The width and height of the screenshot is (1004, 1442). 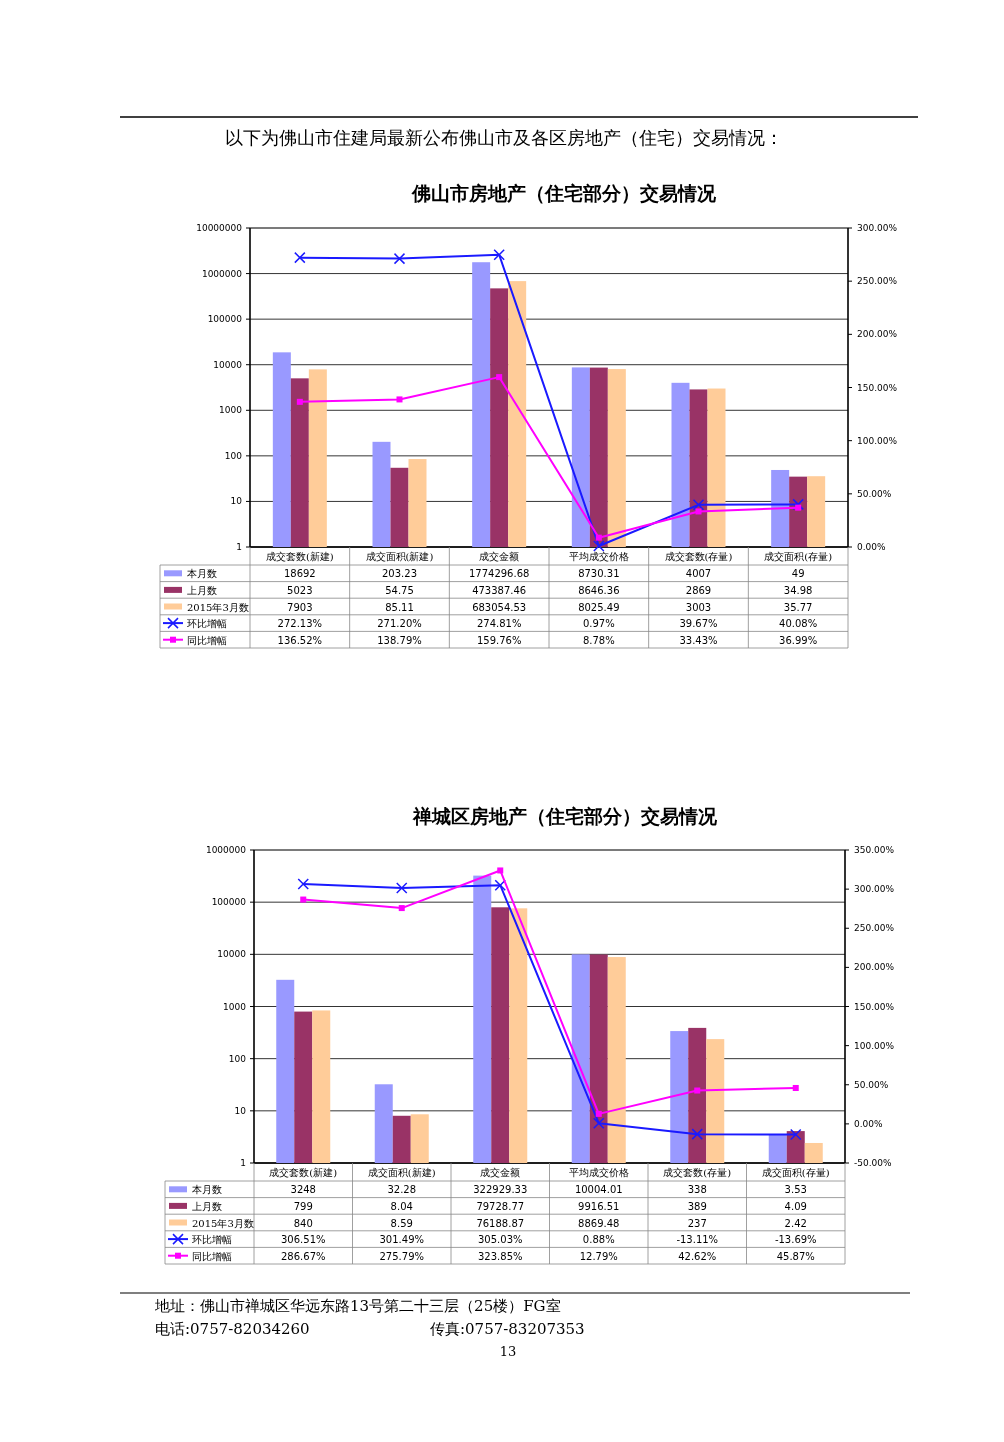 I want to click on data-label: 36.99%, so click(x=798, y=640).